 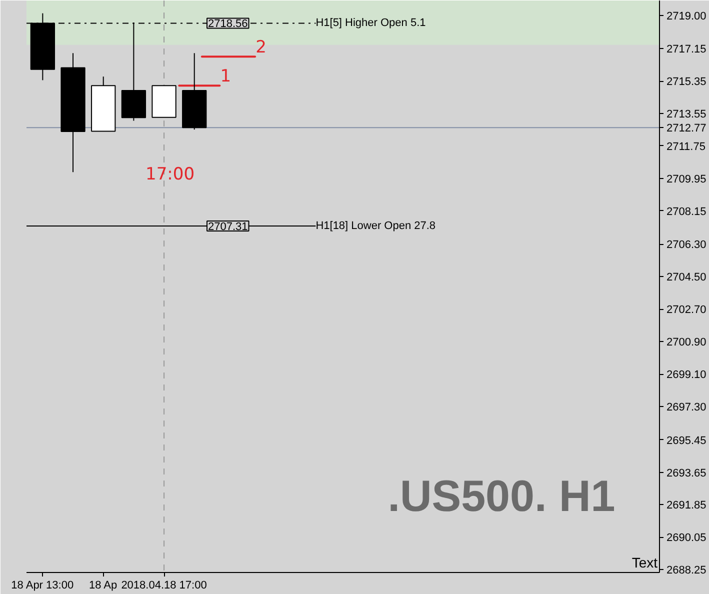 What do you see at coordinates (103, 586) in the screenshot?
I see `x-tick-label: 18 Ap` at bounding box center [103, 586].